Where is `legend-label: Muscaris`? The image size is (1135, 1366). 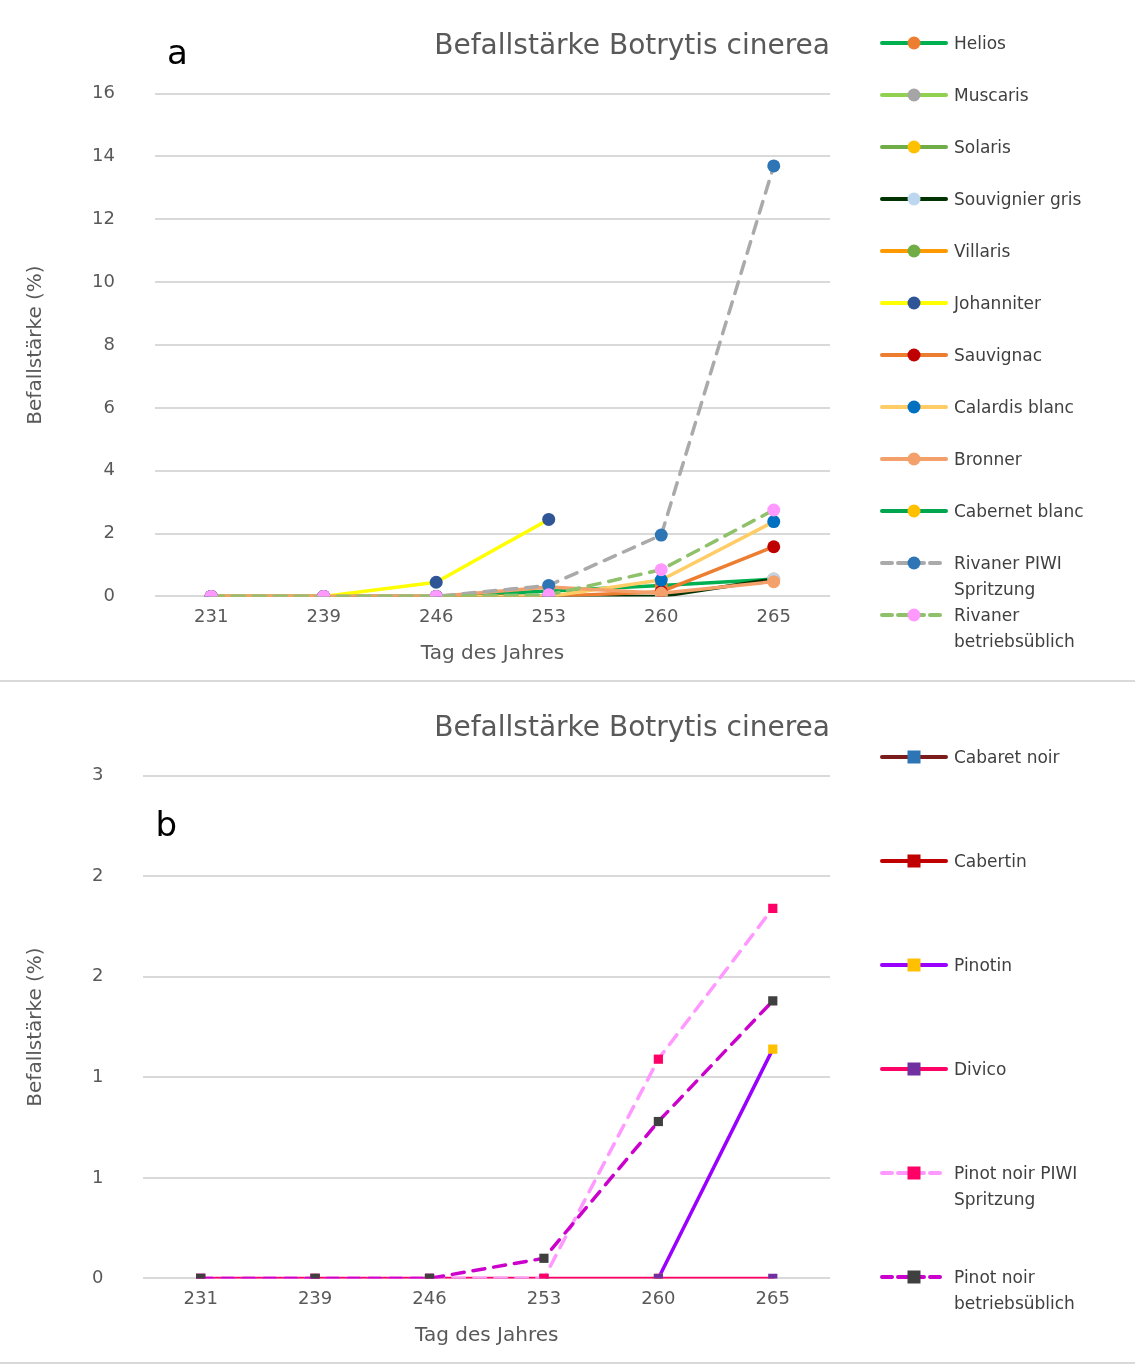
legend-label: Muscaris is located at coordinates (992, 95).